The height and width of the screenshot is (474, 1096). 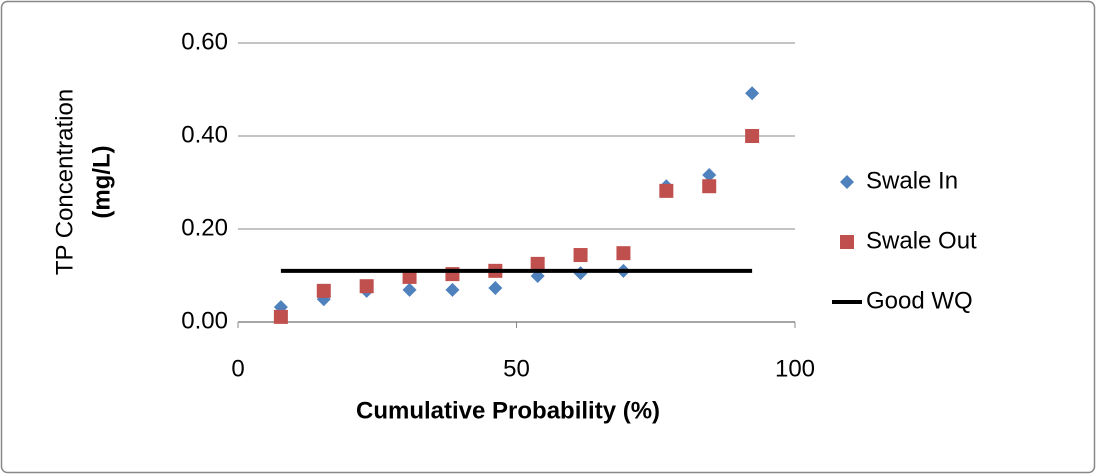 What do you see at coordinates (919, 300) in the screenshot?
I see `legend-label: Good WQ` at bounding box center [919, 300].